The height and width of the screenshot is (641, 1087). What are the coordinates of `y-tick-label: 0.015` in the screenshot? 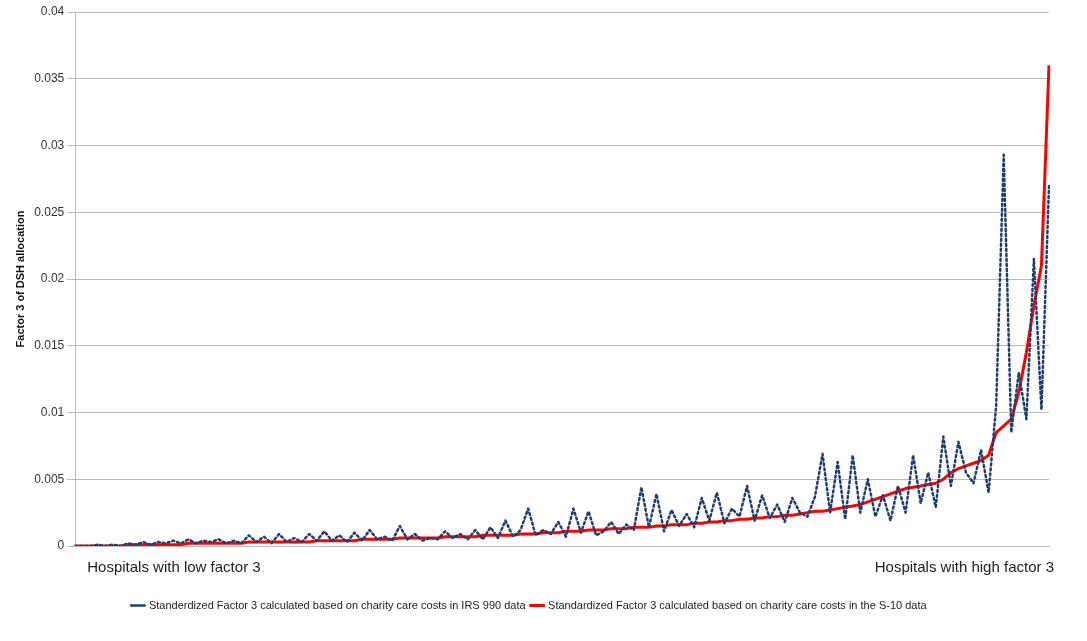 It's located at (49, 345).